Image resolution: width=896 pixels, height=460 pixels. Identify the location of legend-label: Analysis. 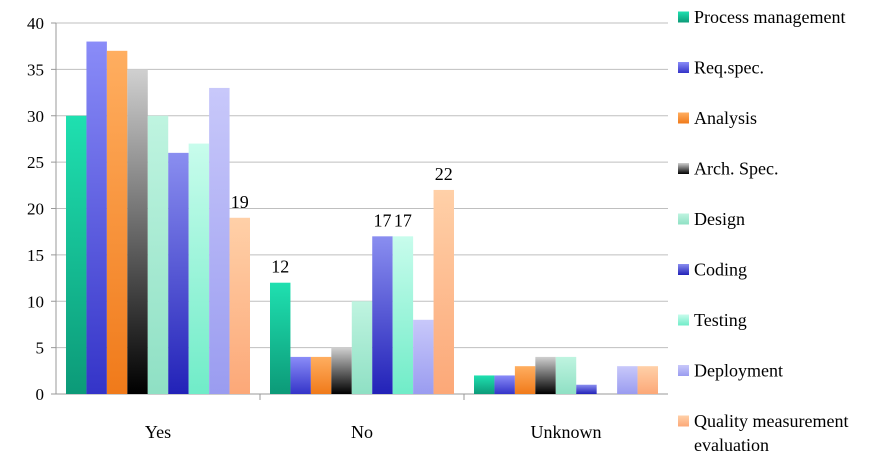
(725, 118).